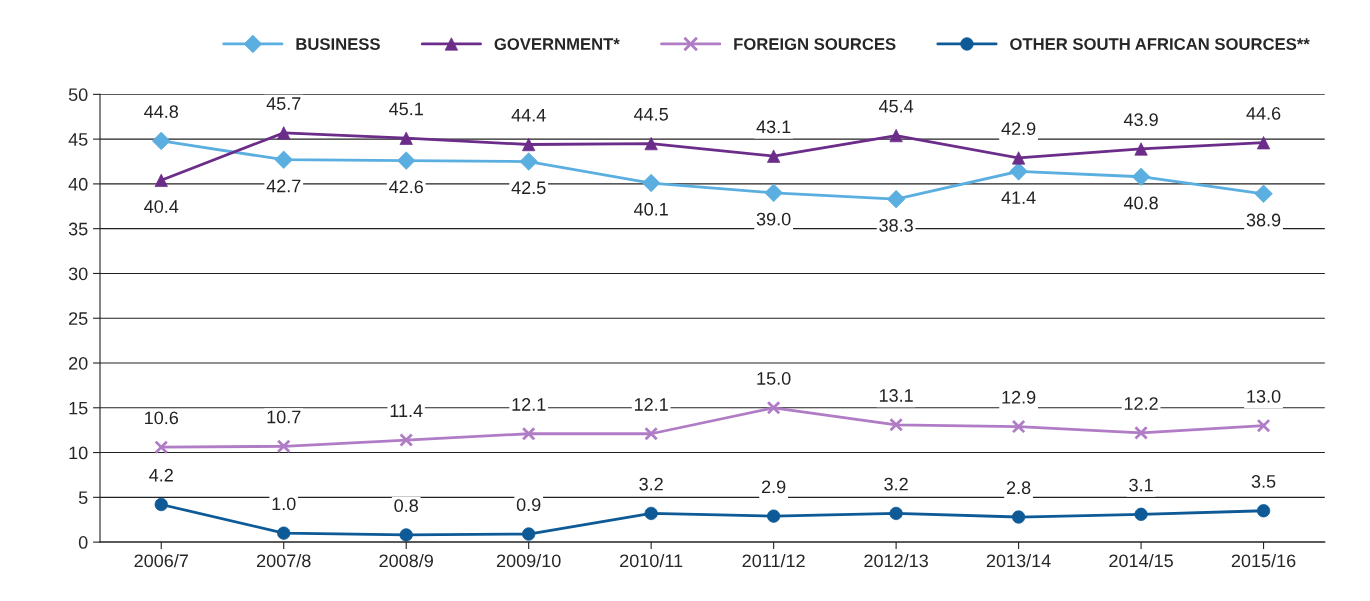  What do you see at coordinates (161, 111) in the screenshot?
I see `data-label: 44.8` at bounding box center [161, 111].